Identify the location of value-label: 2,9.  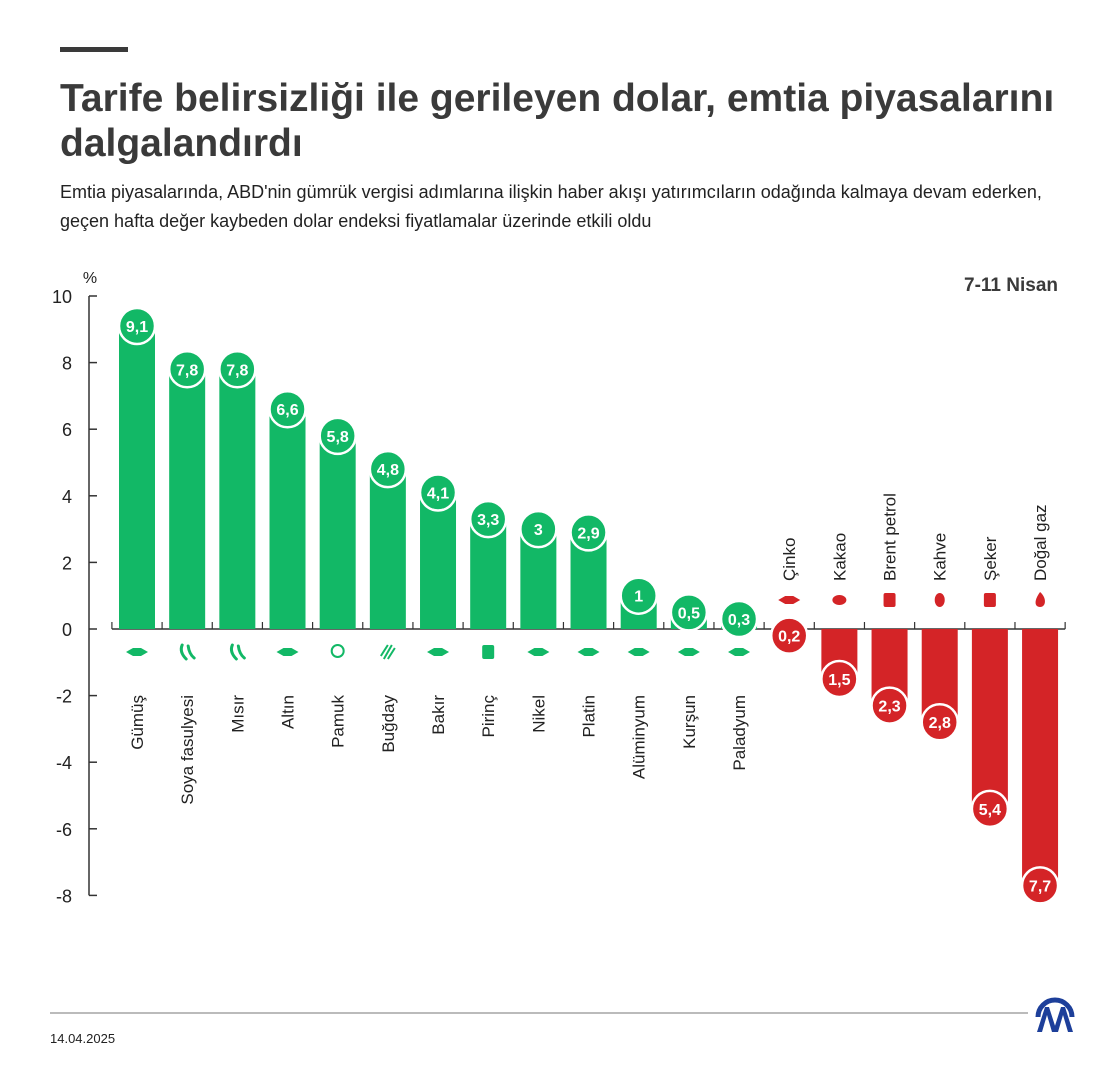
(588, 533).